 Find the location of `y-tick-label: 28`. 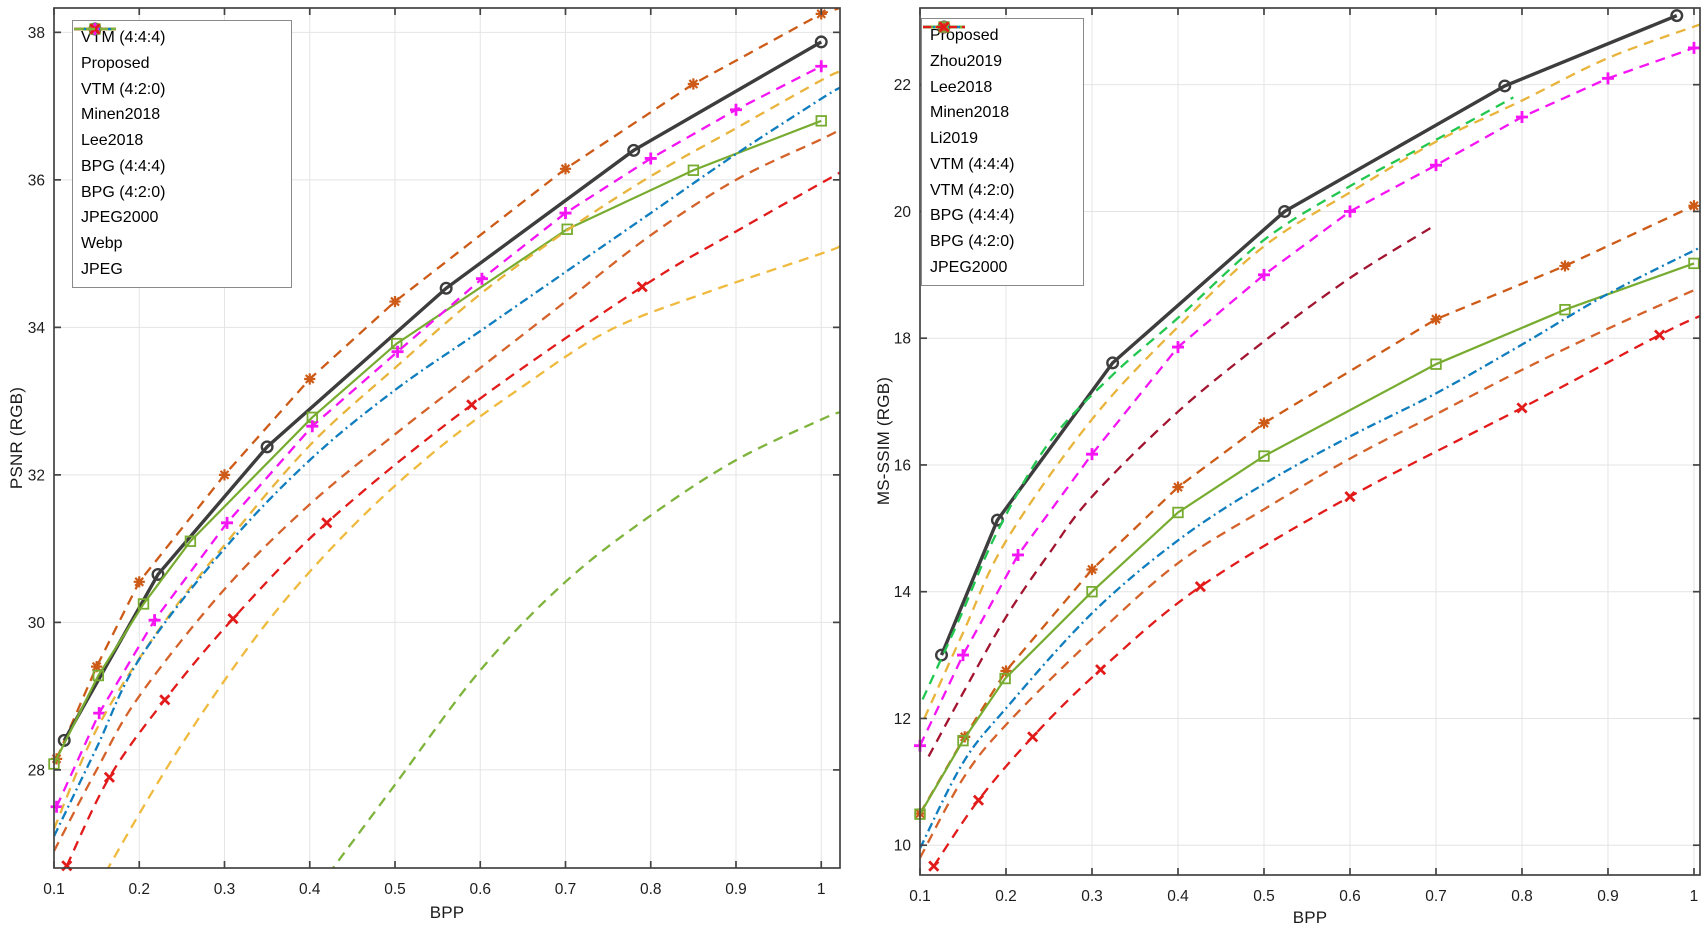

y-tick-label: 28 is located at coordinates (36, 770).